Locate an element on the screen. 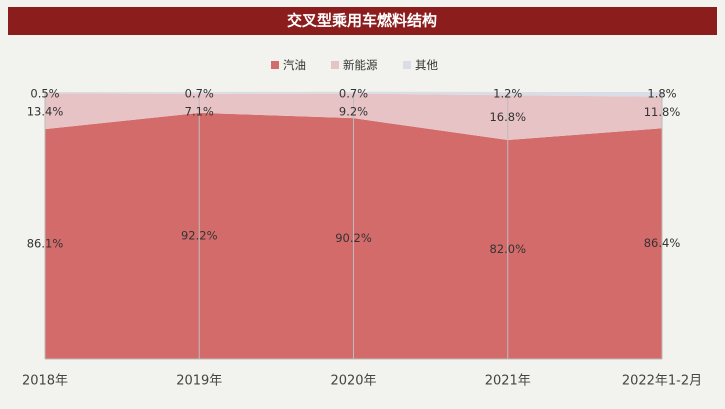  data-label: 82.0% is located at coordinates (507, 249).